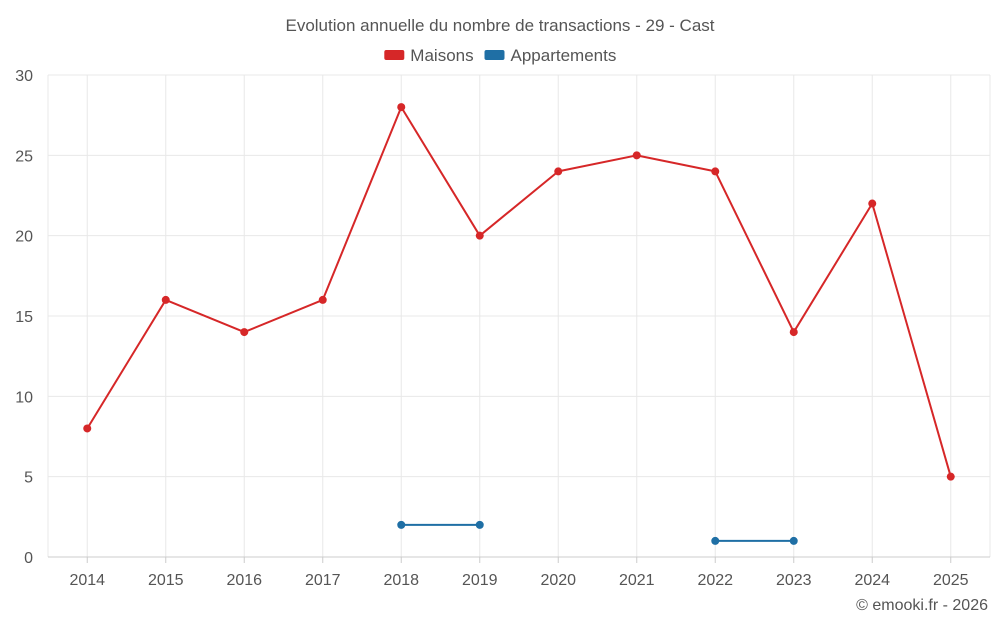 This screenshot has height=630, width=1000. Describe the element at coordinates (323, 580) in the screenshot. I see `x-tick-label: 2017` at that location.